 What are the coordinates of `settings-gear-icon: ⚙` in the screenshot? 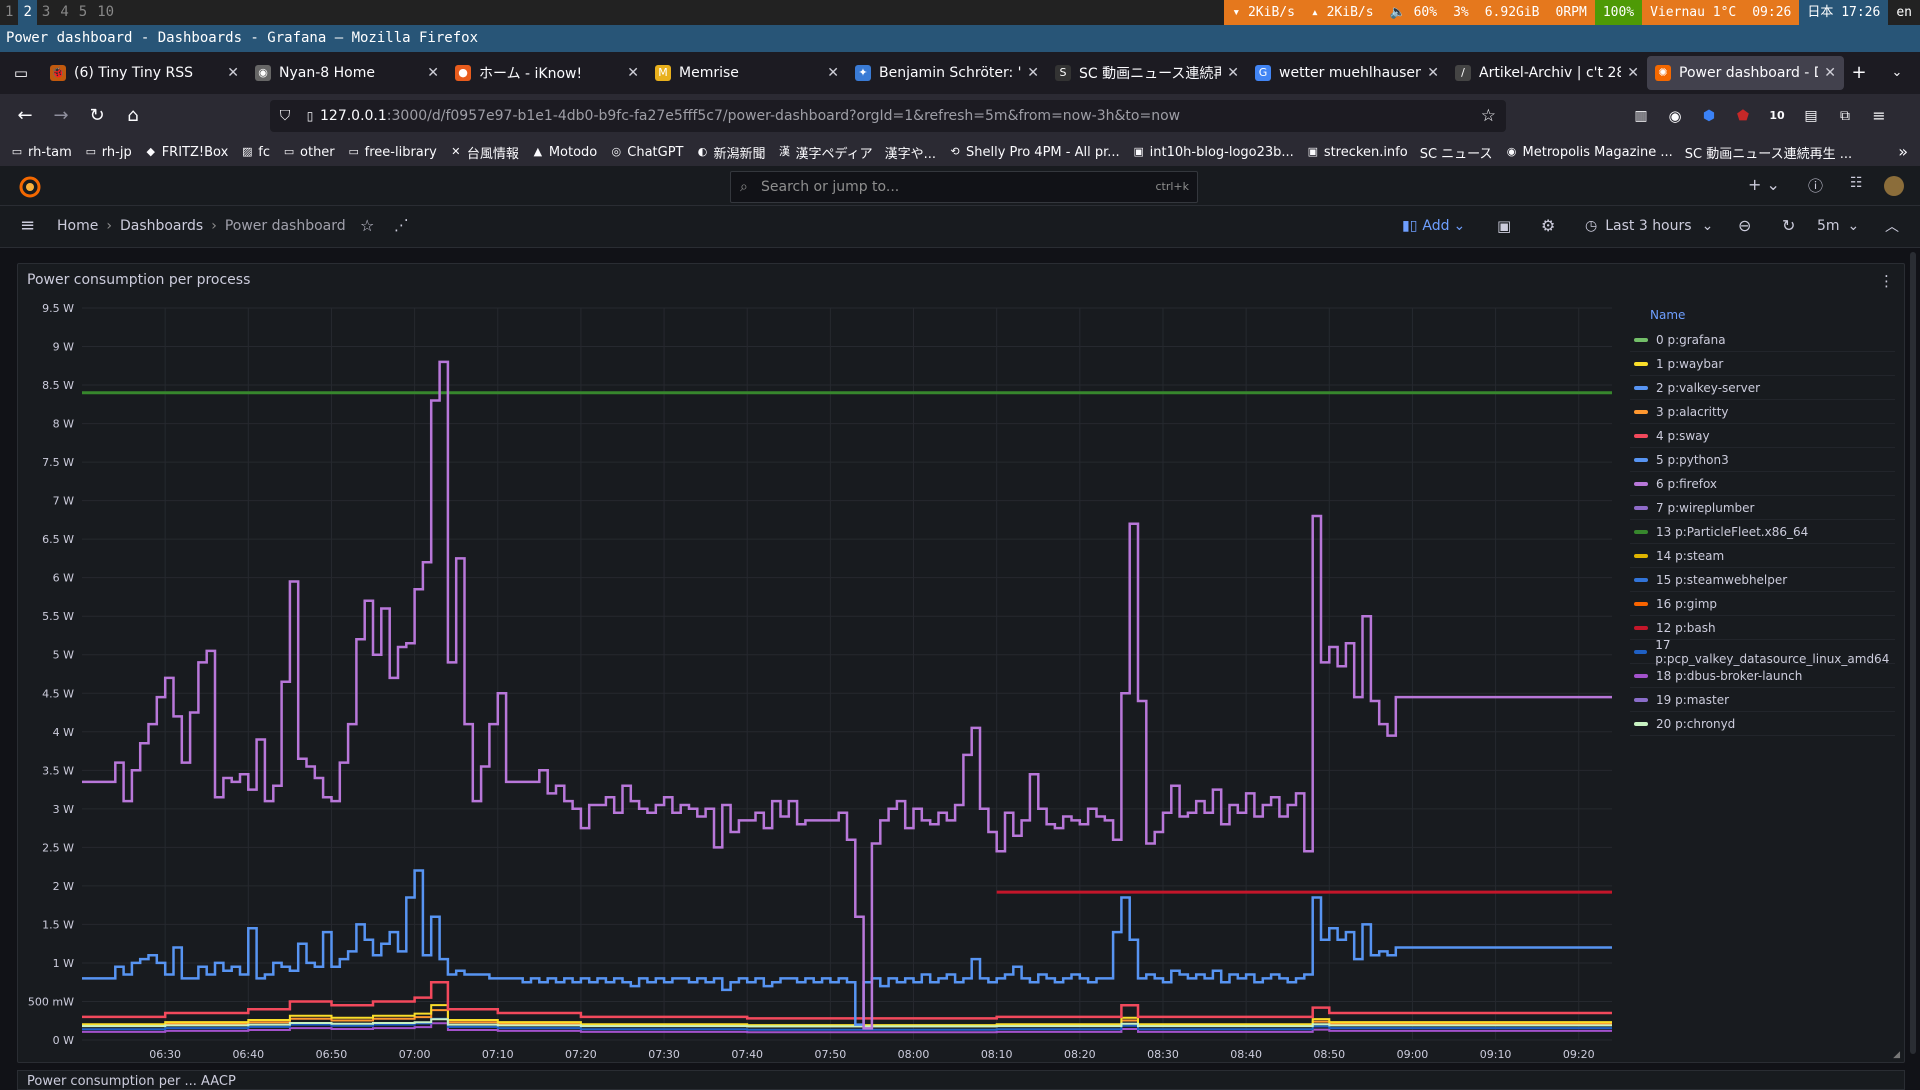 It's located at (1548, 225).